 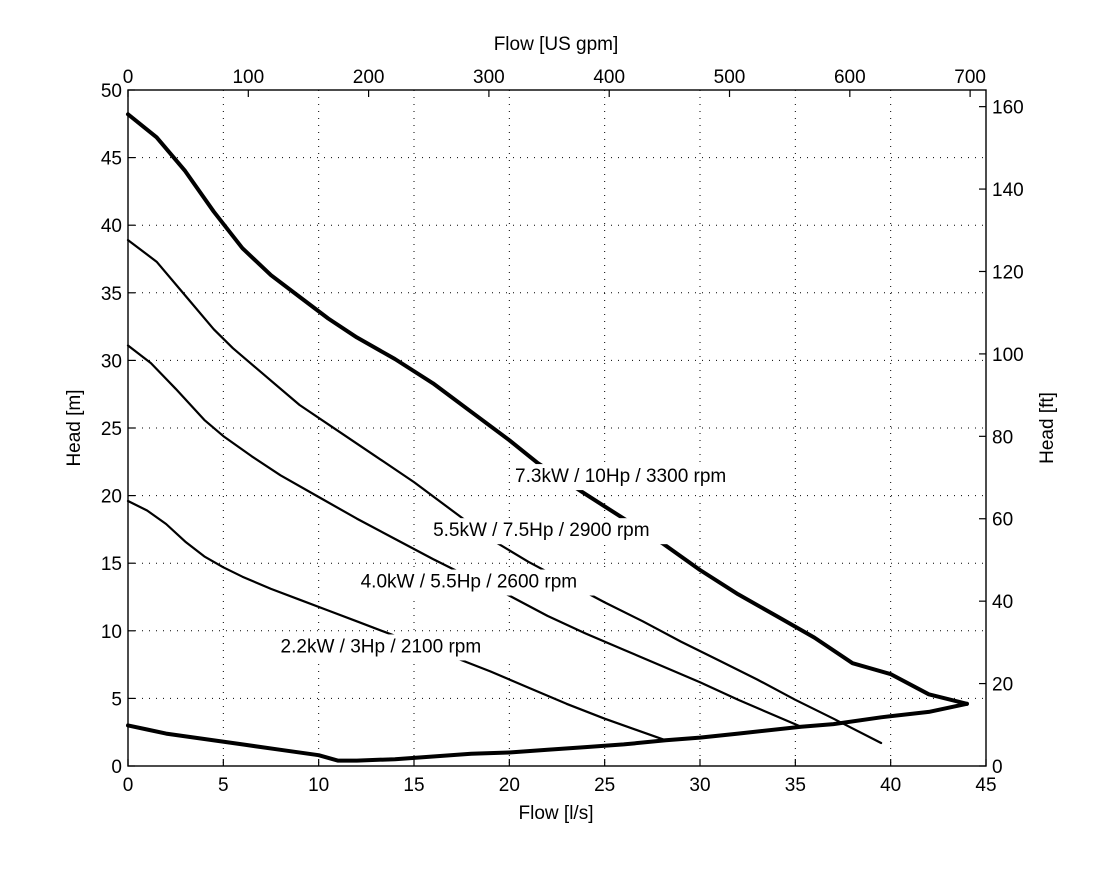 What do you see at coordinates (248, 77) in the screenshot?
I see `x-top-tick-label-100: 100` at bounding box center [248, 77].